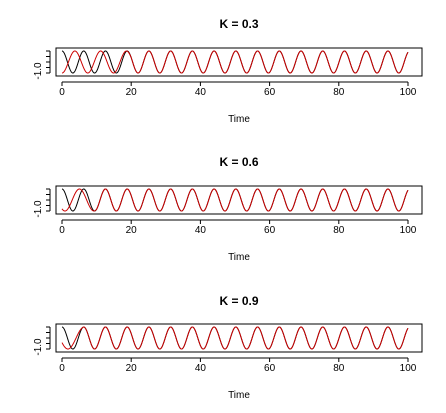 The image size is (446, 413). Describe the element at coordinates (238, 24) in the screenshot. I see `chart-title: K = 0.3` at that location.